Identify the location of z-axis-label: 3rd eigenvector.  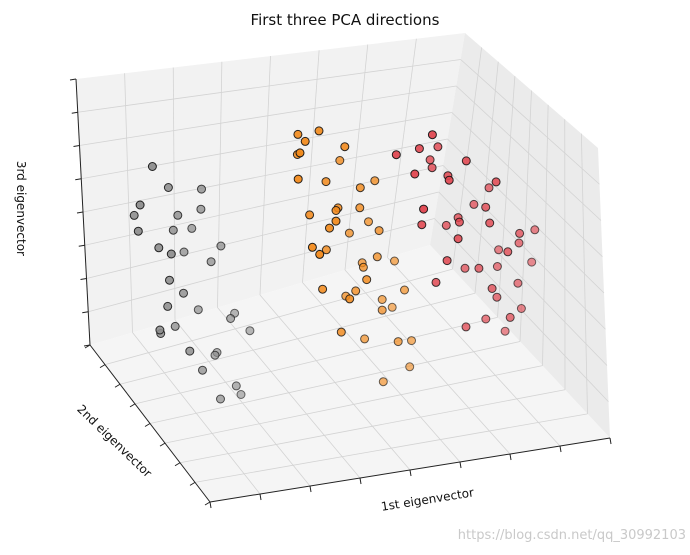
(21, 208).